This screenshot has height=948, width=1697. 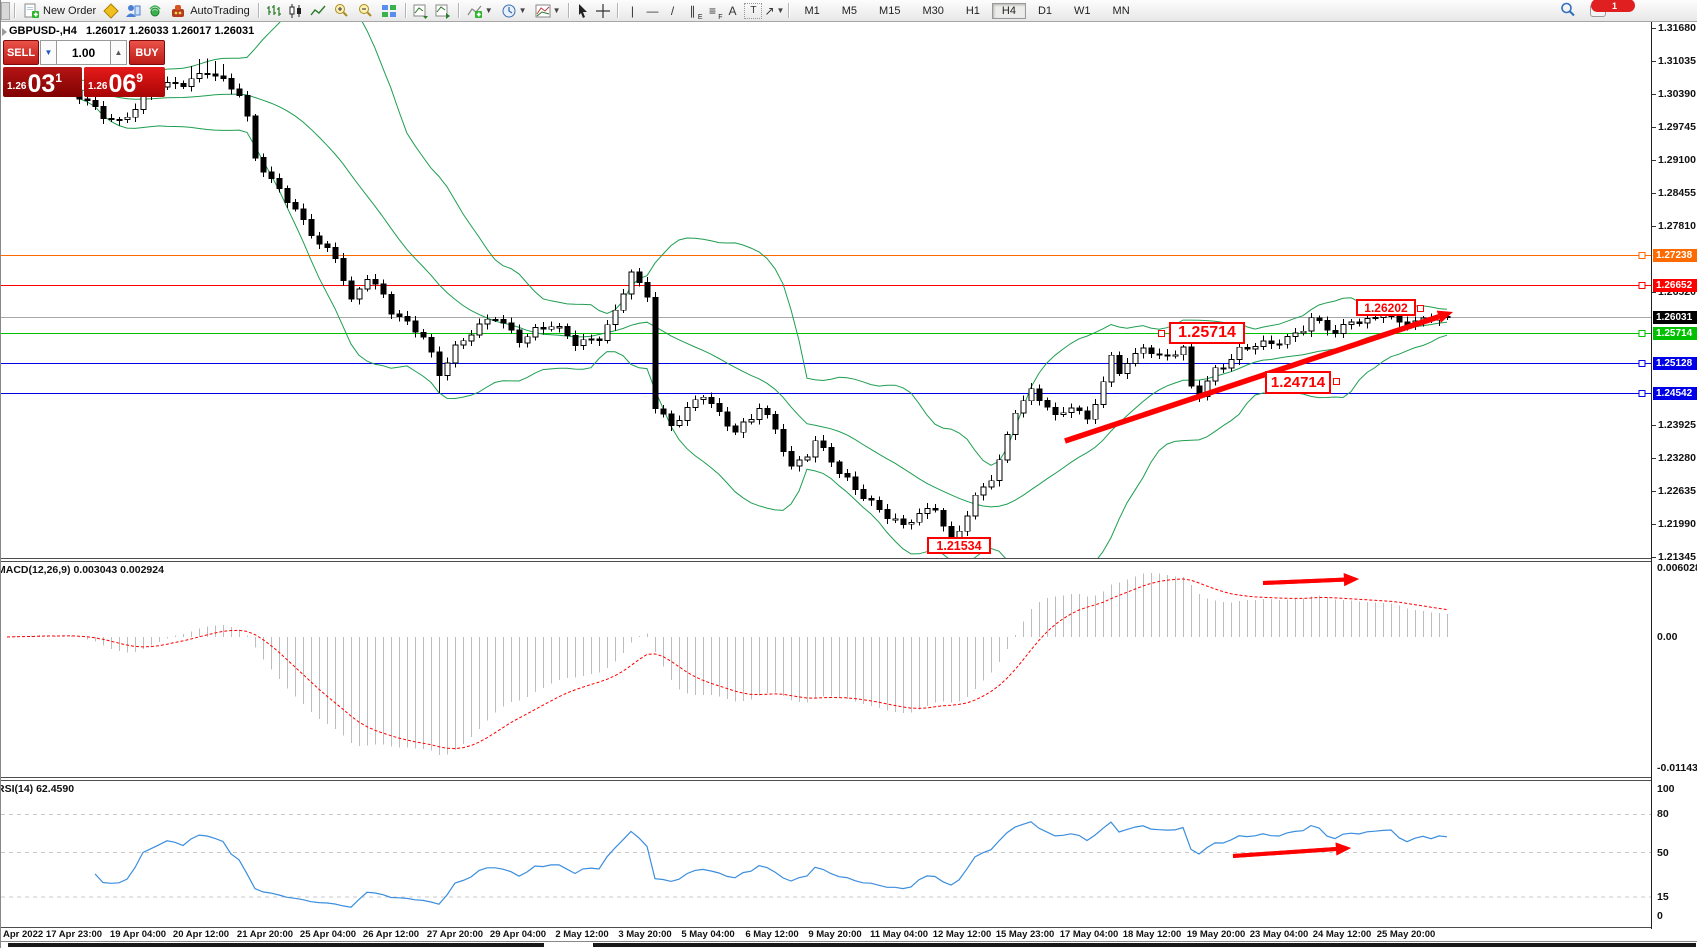 I want to click on equidistant-channel-tool: ∥ E, so click(x=696, y=12).